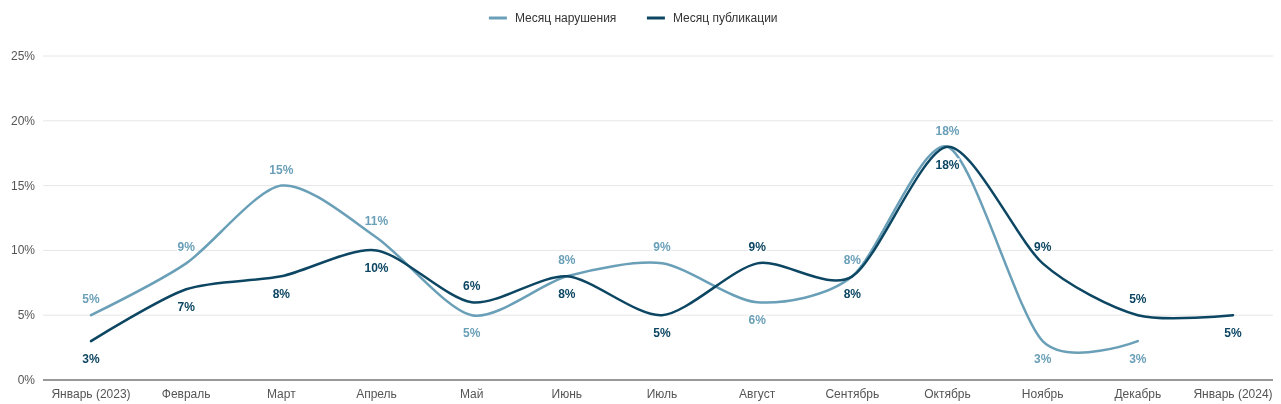  What do you see at coordinates (186, 307) in the screenshot?
I see `data-label: 7%` at bounding box center [186, 307].